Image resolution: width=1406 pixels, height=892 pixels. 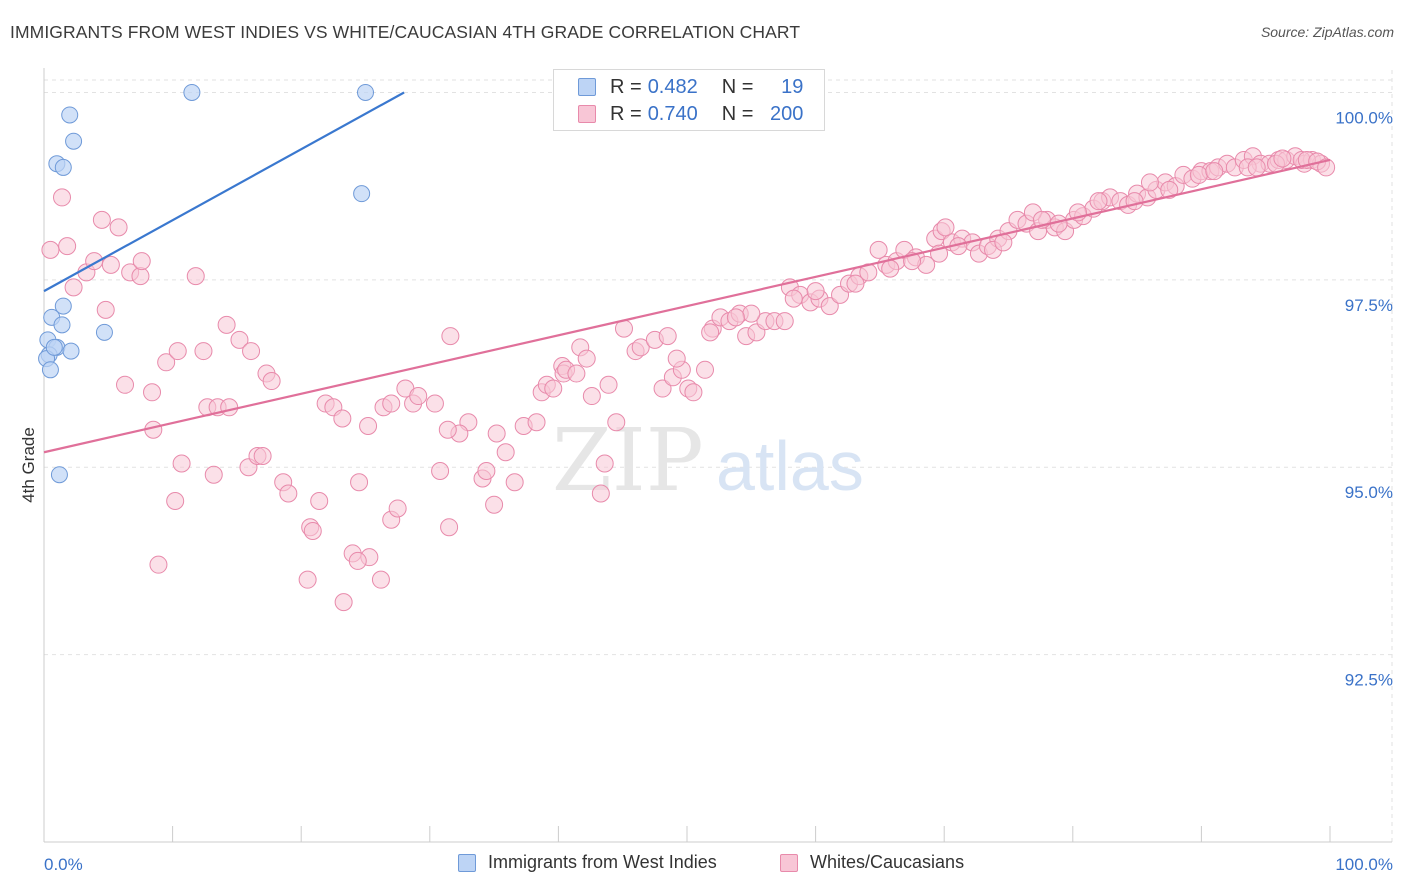 I want to click on legend-swatch-whites, so click(x=587, y=114).